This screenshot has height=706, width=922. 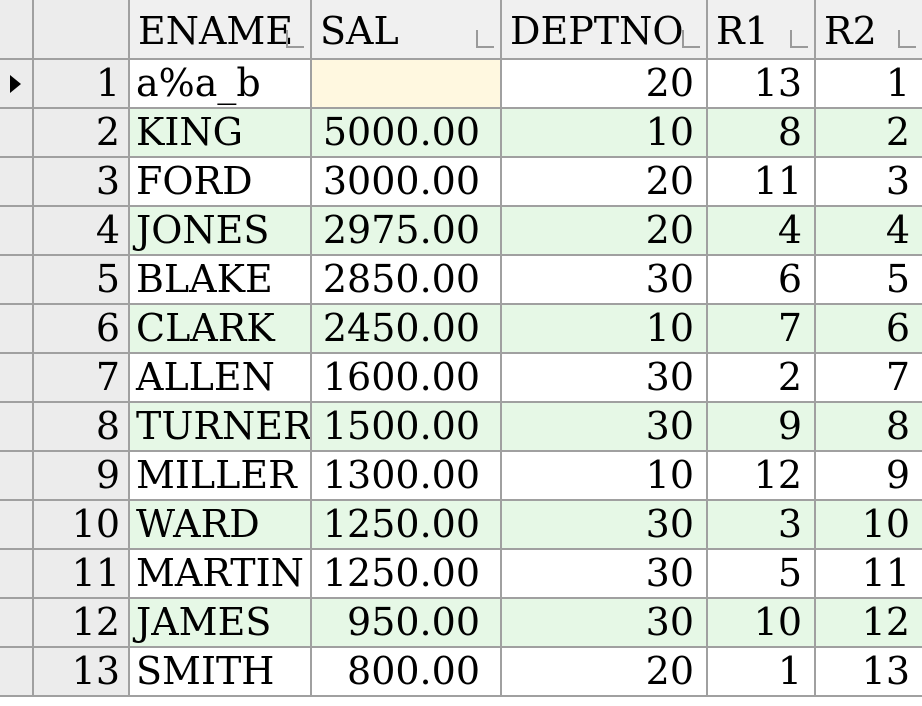 I want to click on cell-ename: MARTIN, so click(x=221, y=574).